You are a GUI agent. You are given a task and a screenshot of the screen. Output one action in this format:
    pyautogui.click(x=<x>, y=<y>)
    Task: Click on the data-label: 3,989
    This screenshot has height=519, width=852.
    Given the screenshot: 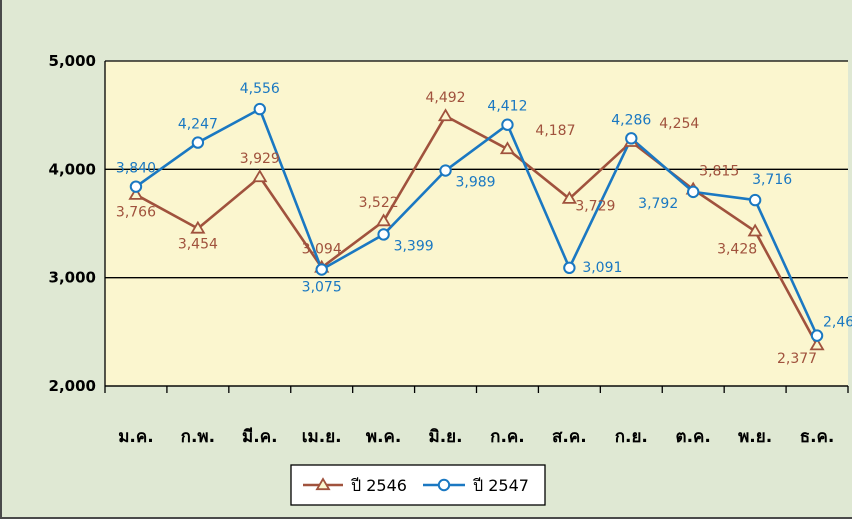 What is the action you would take?
    pyautogui.click(x=475, y=183)
    